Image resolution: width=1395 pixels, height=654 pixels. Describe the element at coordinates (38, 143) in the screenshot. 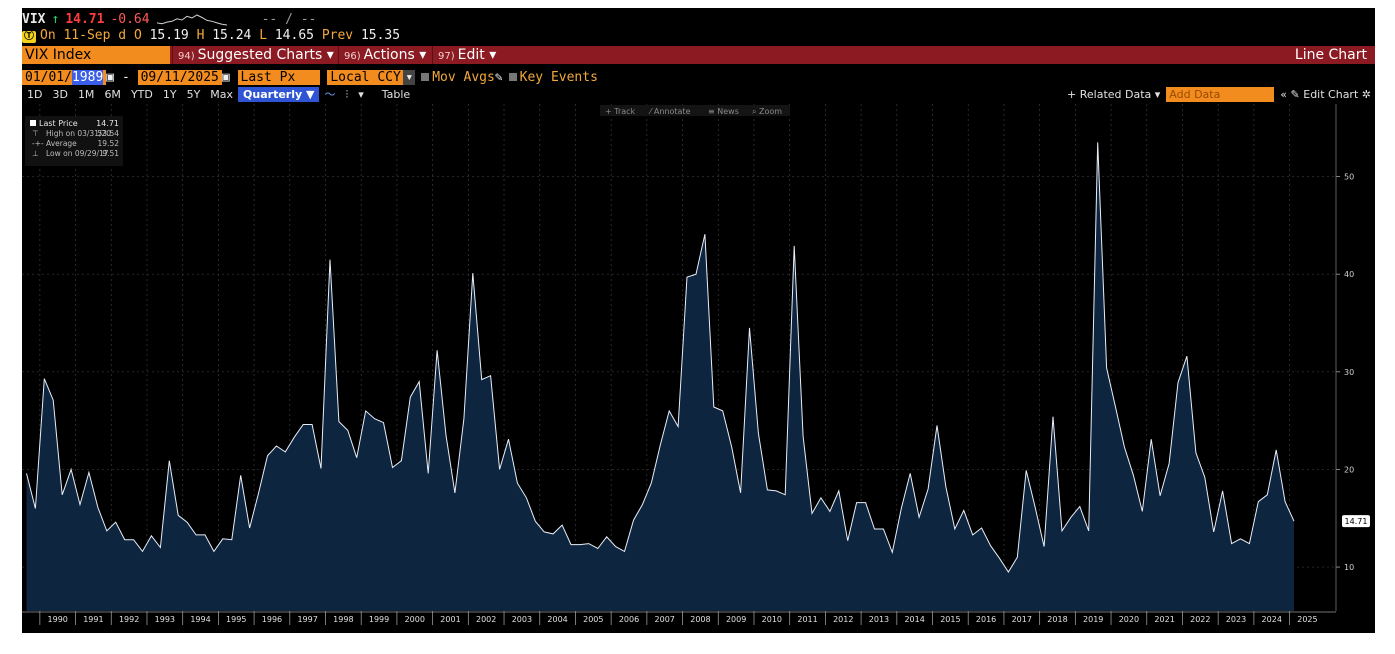

I see `legend-average-marker-icon: -+-` at that location.